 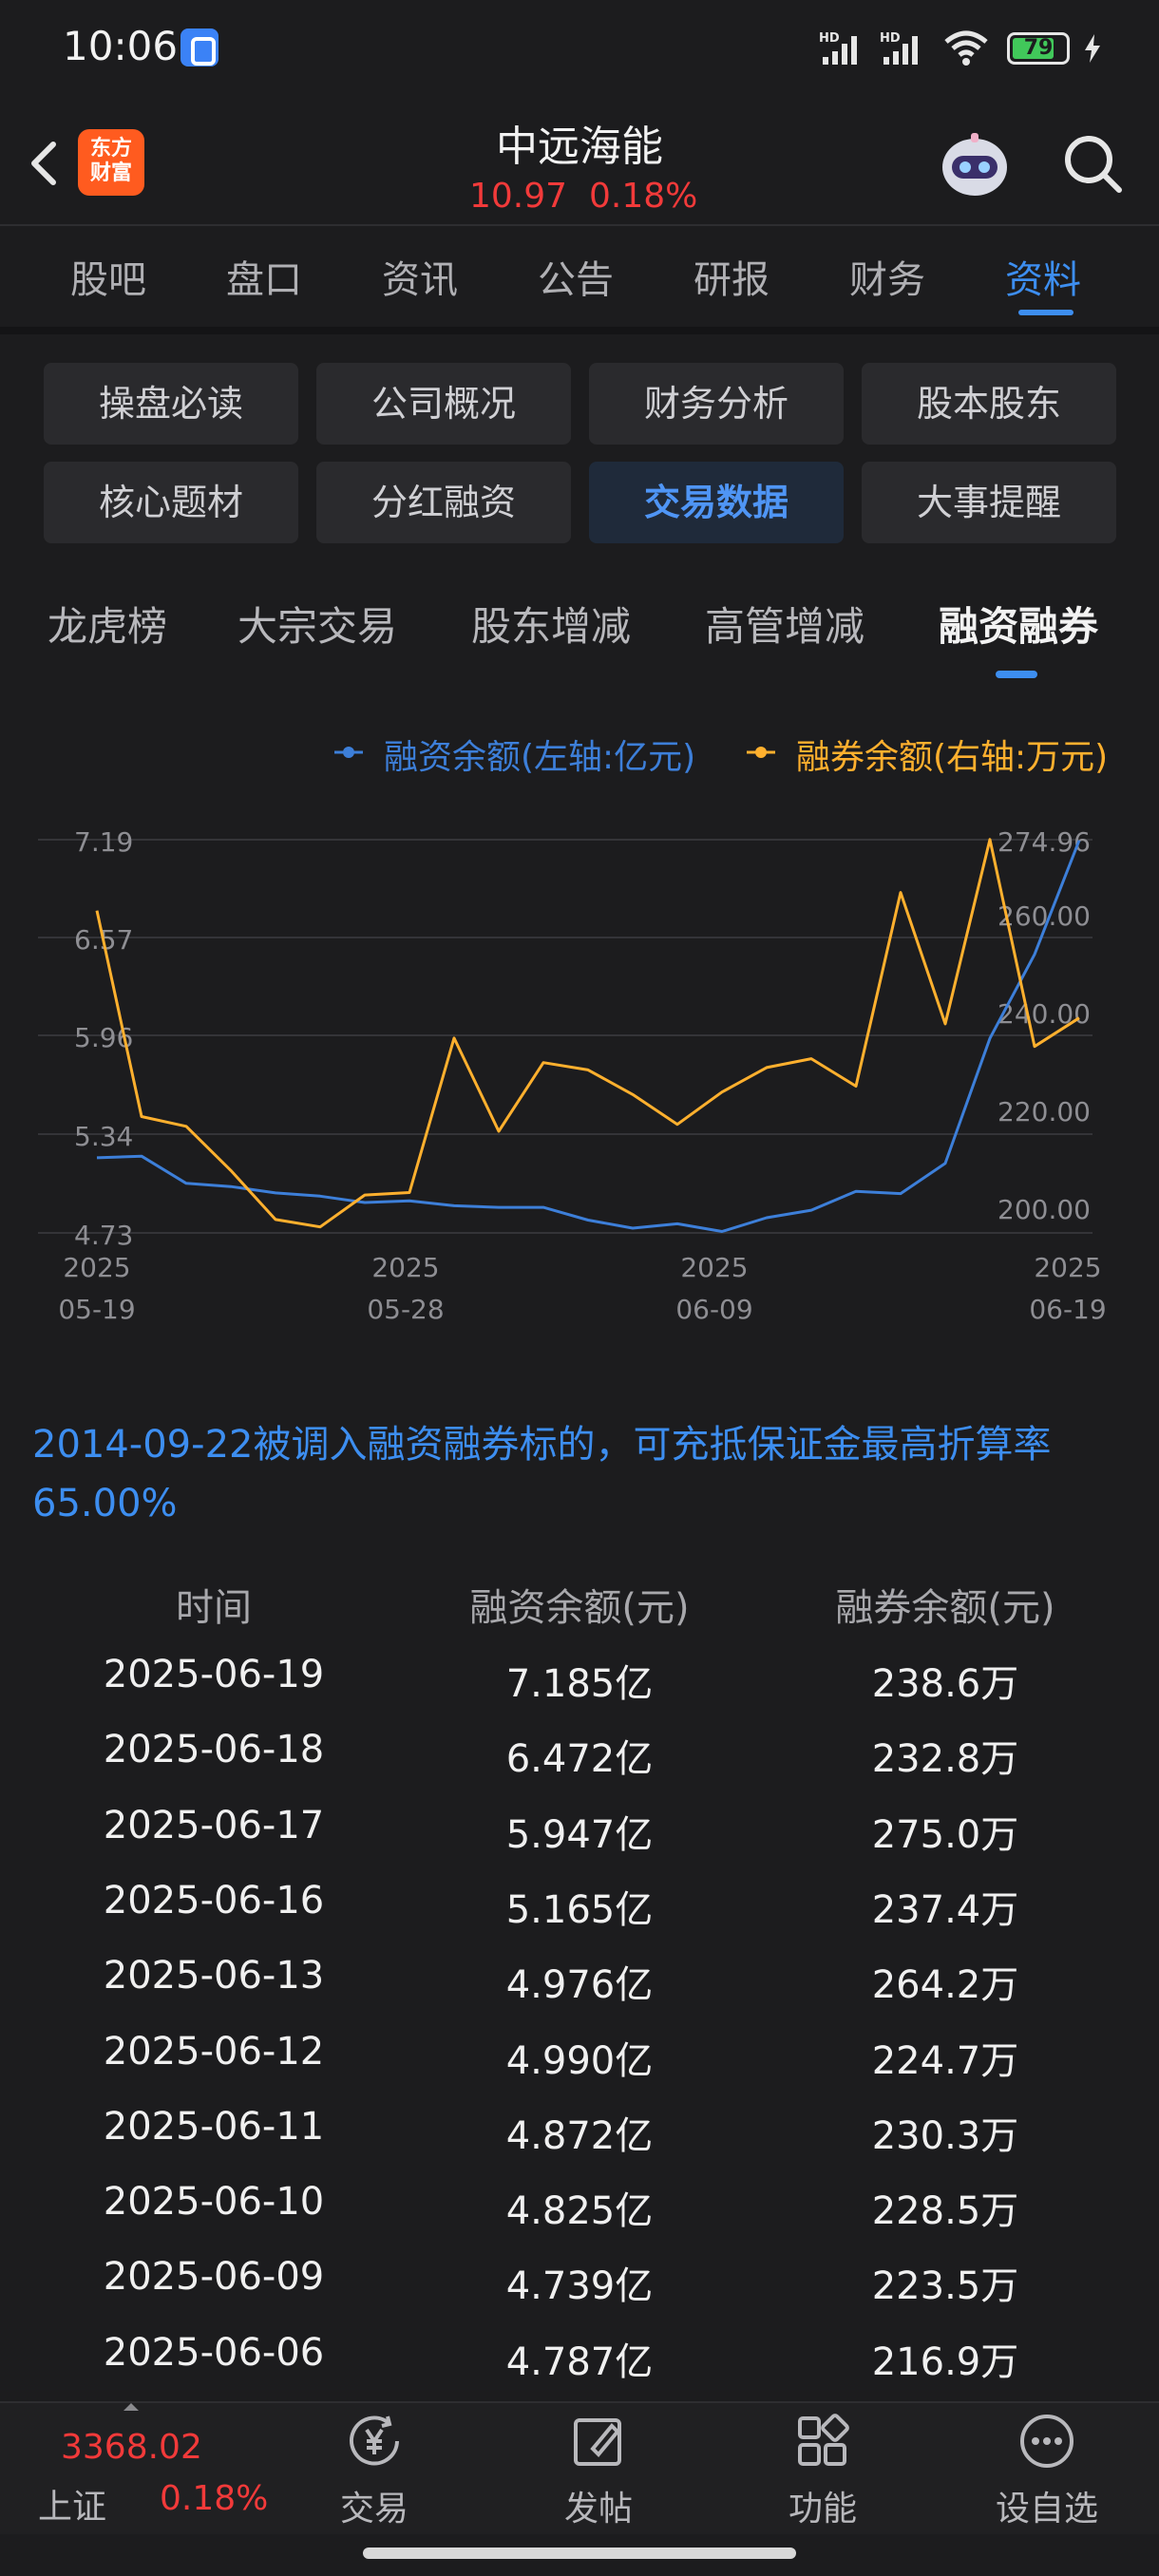 What do you see at coordinates (199, 47) in the screenshot?
I see `notification-app-icon` at bounding box center [199, 47].